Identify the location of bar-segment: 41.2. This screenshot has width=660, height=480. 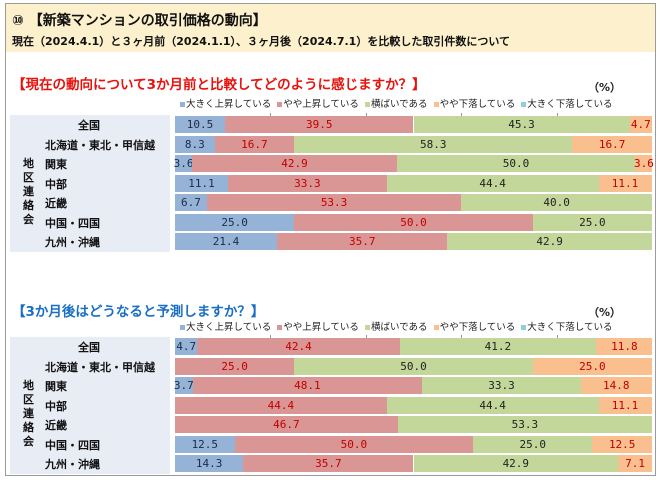
(498, 346).